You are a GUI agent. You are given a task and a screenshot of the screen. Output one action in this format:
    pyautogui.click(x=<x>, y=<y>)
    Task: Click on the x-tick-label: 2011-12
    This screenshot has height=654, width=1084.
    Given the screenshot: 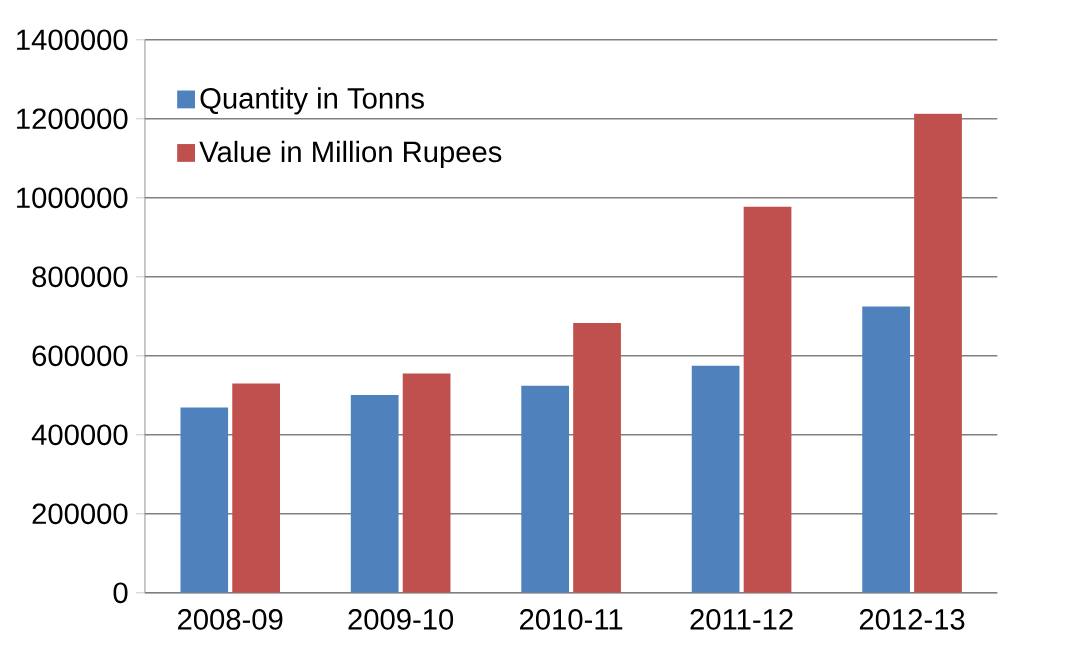 What is the action you would take?
    pyautogui.click(x=741, y=619)
    